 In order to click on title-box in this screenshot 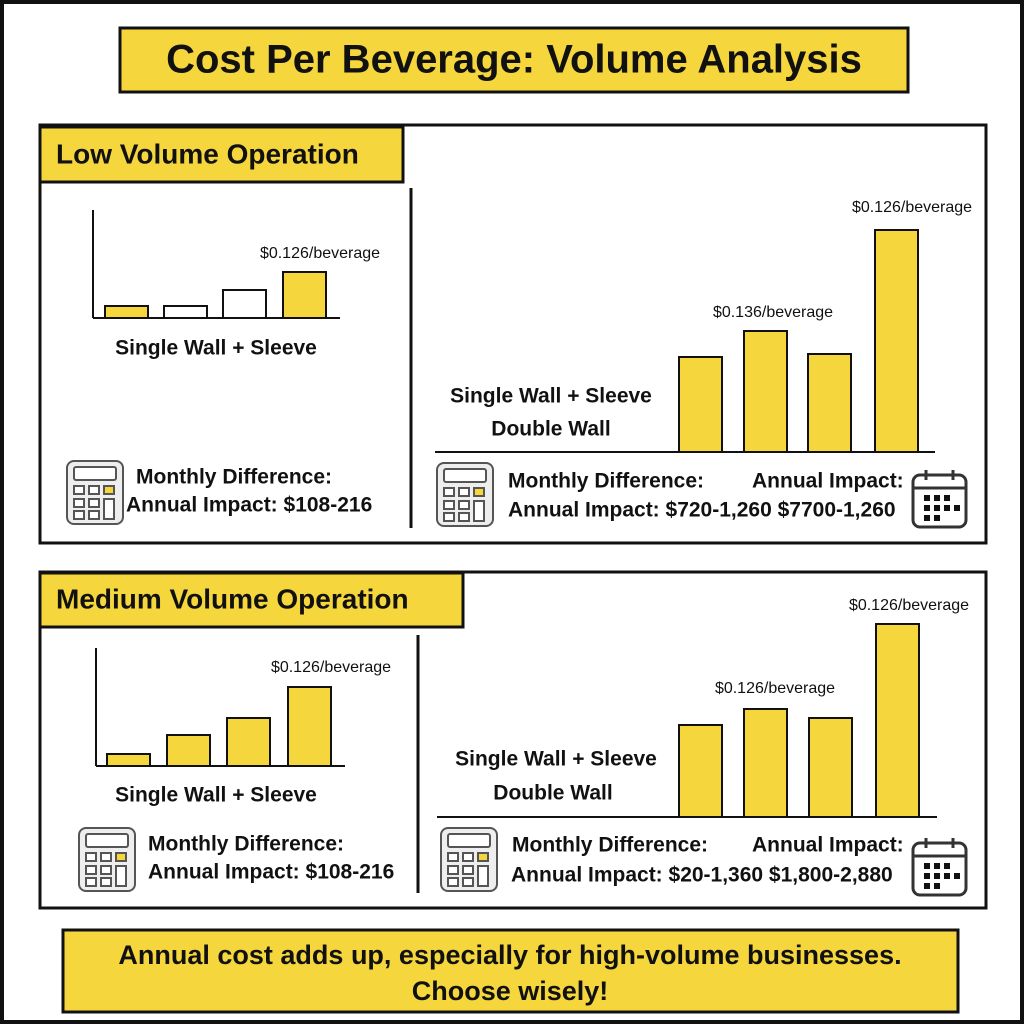, I will do `click(514, 60)`.